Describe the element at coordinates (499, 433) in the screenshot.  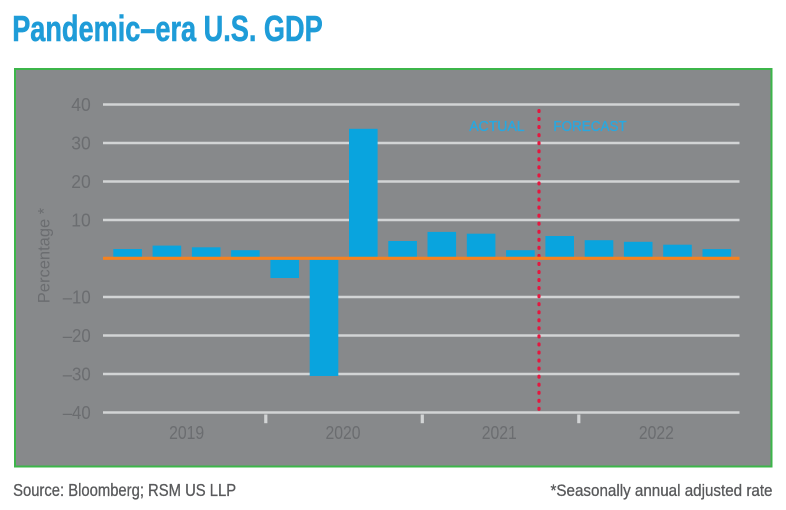
I see `svg-text: 2021` at that location.